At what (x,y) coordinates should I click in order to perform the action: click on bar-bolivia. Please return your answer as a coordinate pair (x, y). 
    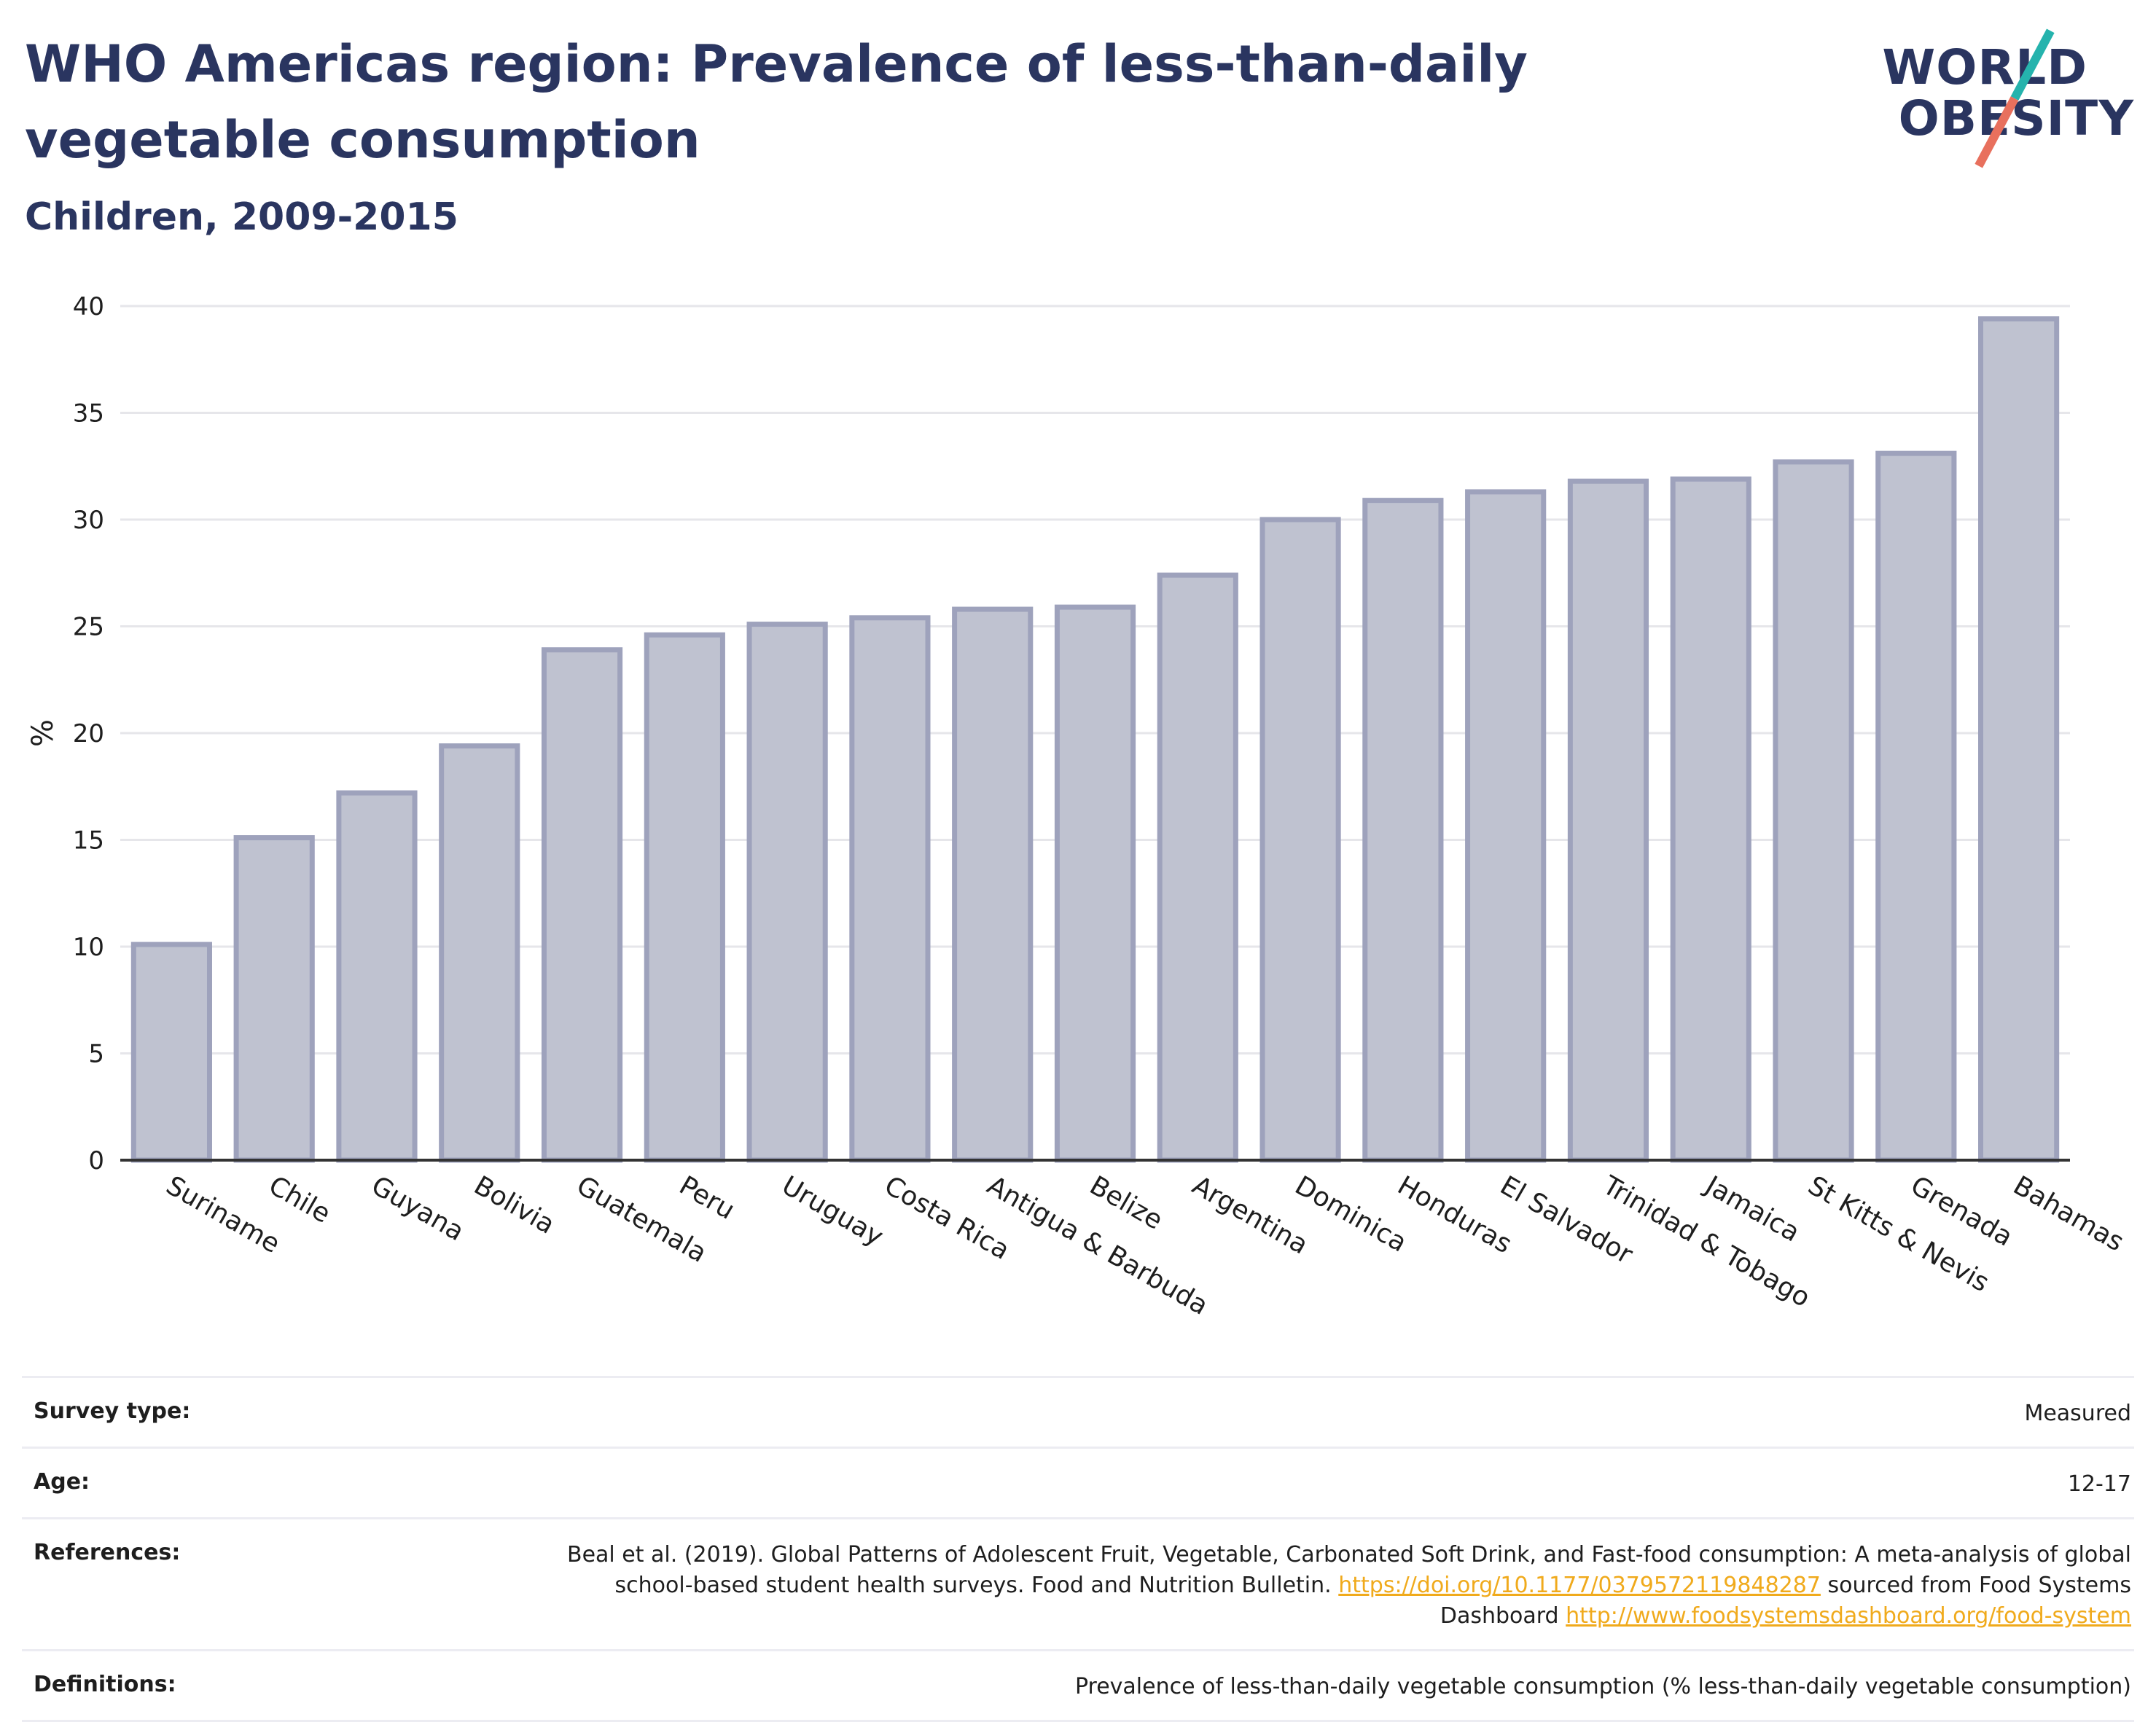
    Looking at the image, I should click on (480, 953).